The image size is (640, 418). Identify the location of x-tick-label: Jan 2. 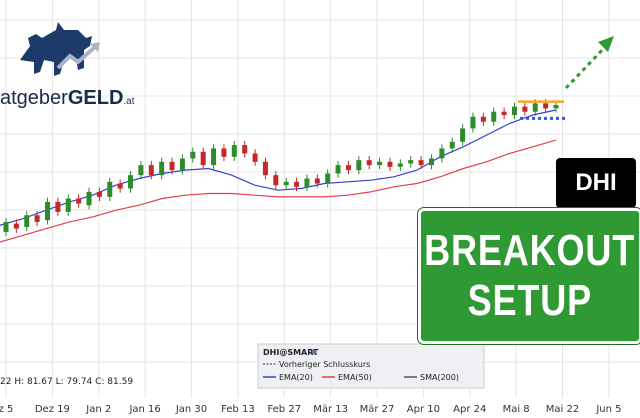
(98, 409).